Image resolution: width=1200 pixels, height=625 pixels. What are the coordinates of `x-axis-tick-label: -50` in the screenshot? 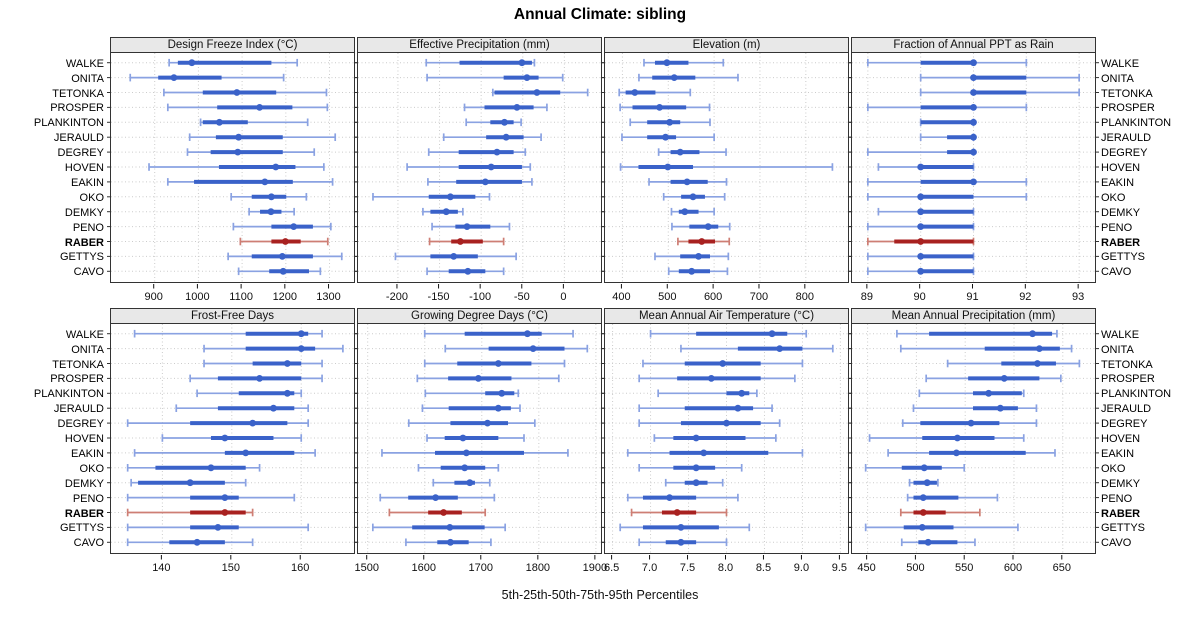 It's located at (522, 297).